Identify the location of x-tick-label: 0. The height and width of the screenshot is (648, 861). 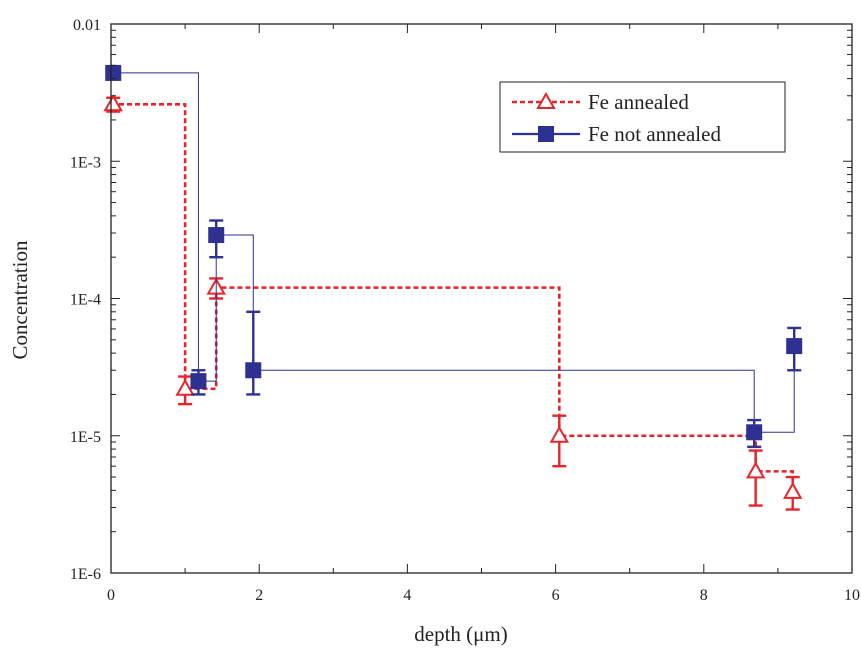
(111, 595).